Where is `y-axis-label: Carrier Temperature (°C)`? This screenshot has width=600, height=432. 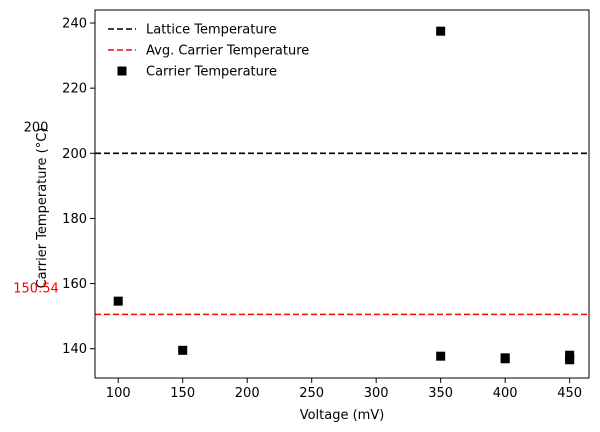 y-axis-label: Carrier Temperature (°C) is located at coordinates (42, 208).